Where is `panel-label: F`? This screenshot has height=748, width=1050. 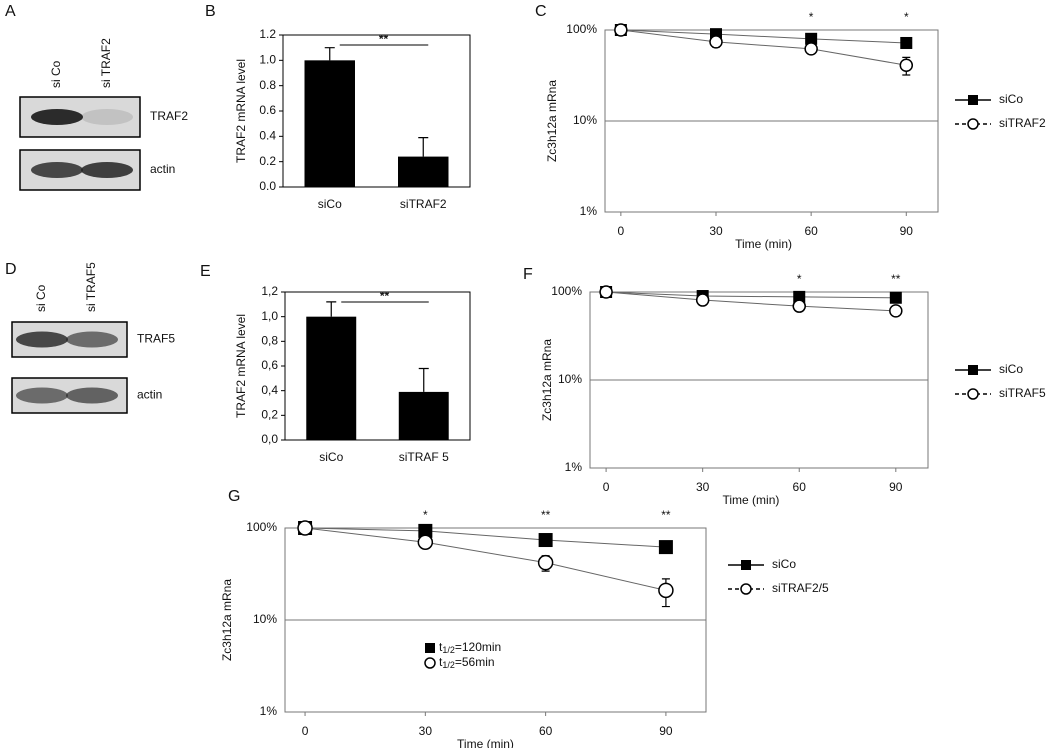 panel-label: F is located at coordinates (528, 274).